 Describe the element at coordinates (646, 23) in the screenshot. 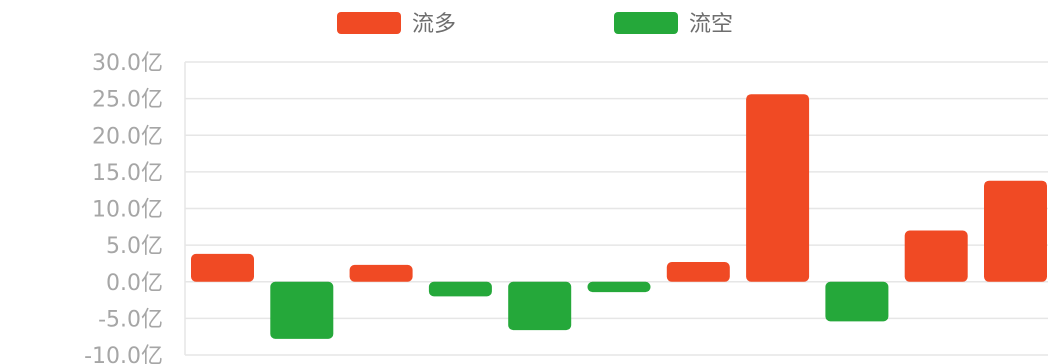

I see `legend-swatch-outflow` at that location.